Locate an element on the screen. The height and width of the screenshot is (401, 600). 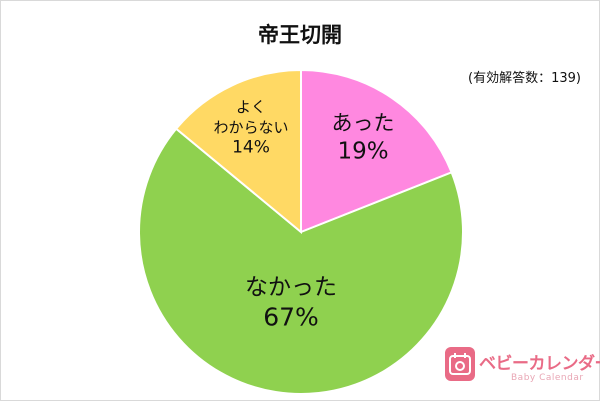
response-count-note: (有効解答数：139) is located at coordinates (524, 78).